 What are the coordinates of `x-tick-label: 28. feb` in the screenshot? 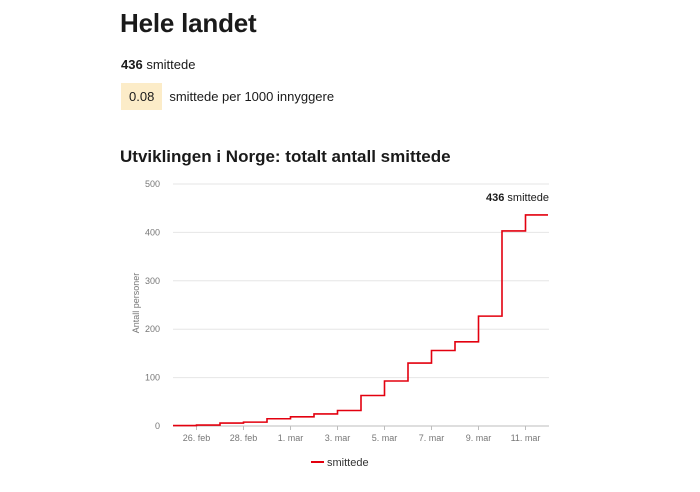 It's located at (244, 438).